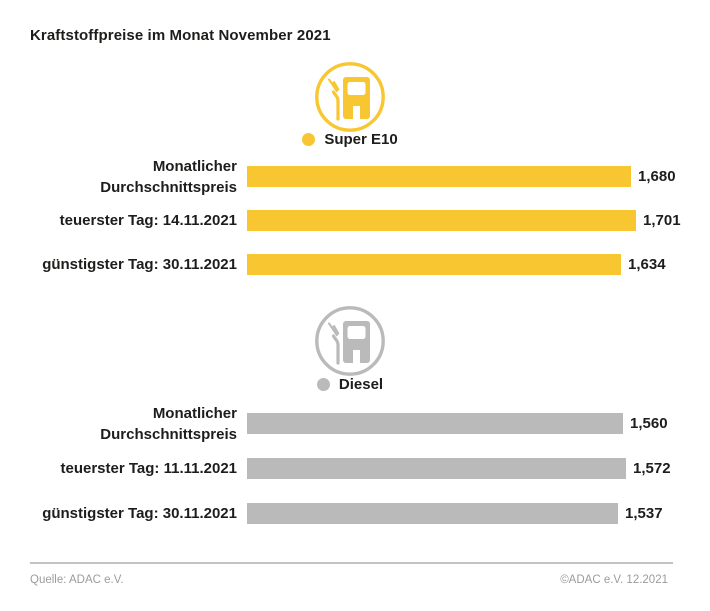 The image size is (710, 611). I want to click on bar-row: teuerster Tag: 11.11.2021 1,572, so click(370, 468).